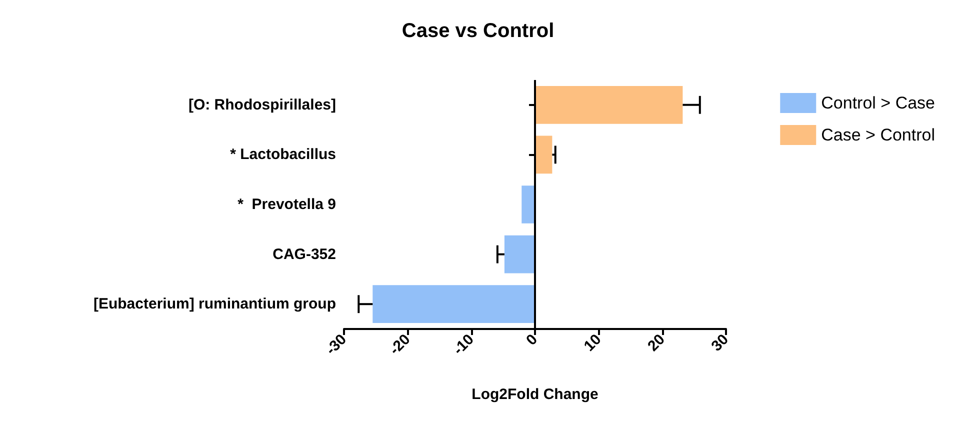  What do you see at coordinates (283, 155) in the screenshot?
I see `y-tick-label: * Lactobacillus` at bounding box center [283, 155].